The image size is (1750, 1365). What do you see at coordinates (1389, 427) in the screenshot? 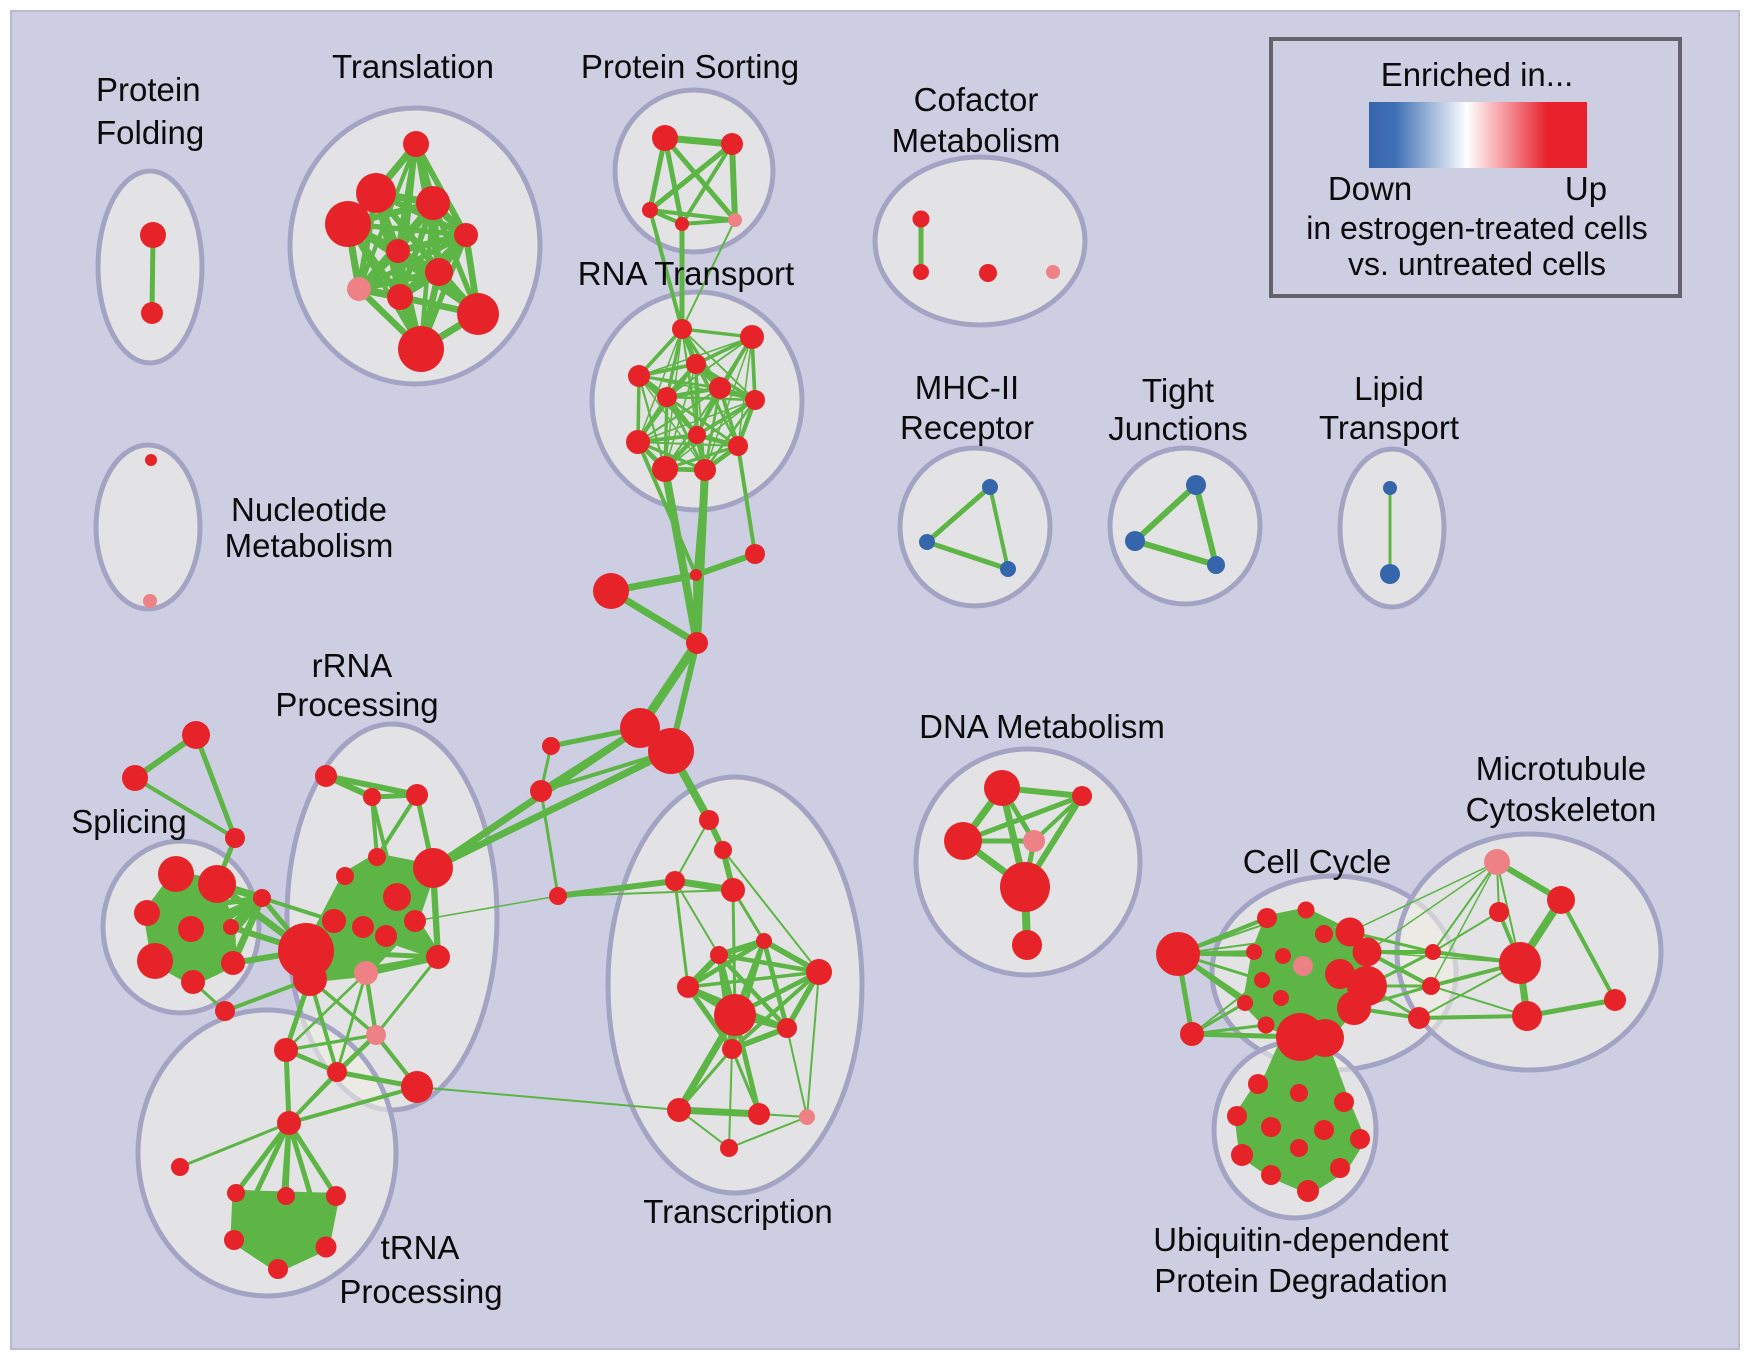
I see `svg-text: Transport` at bounding box center [1389, 427].